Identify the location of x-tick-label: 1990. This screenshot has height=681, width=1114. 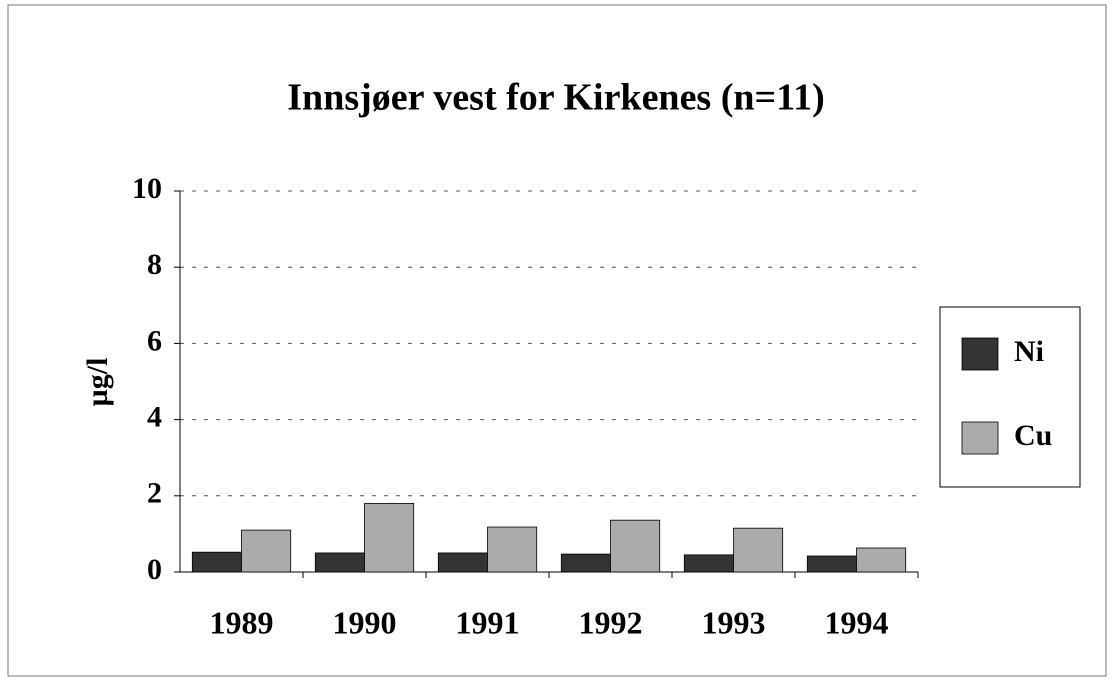
(365, 622).